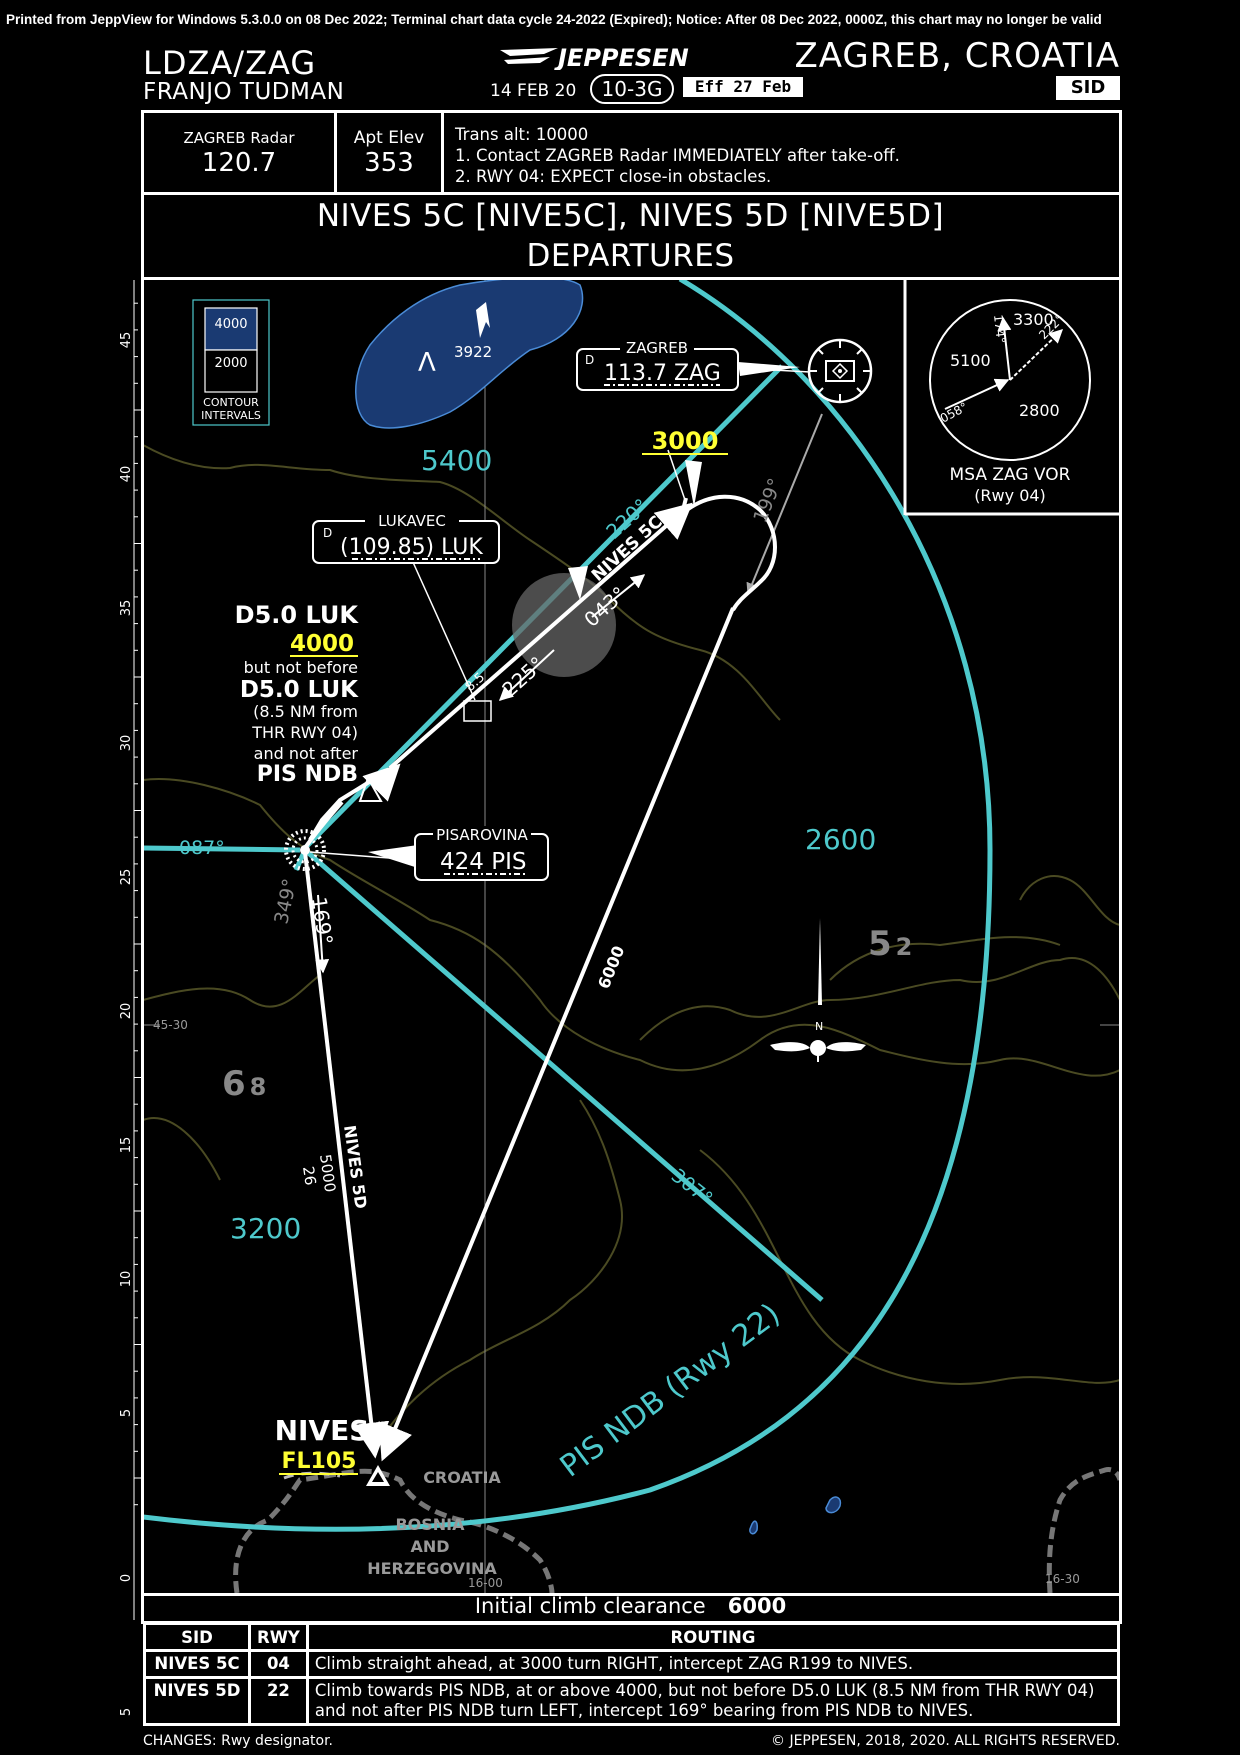 This screenshot has height=1755, width=1240. I want to click on msa-2600: 2600, so click(840, 839).